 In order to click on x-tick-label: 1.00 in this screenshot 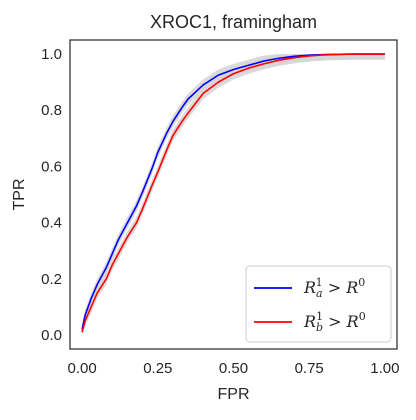, I will do `click(384, 368)`.